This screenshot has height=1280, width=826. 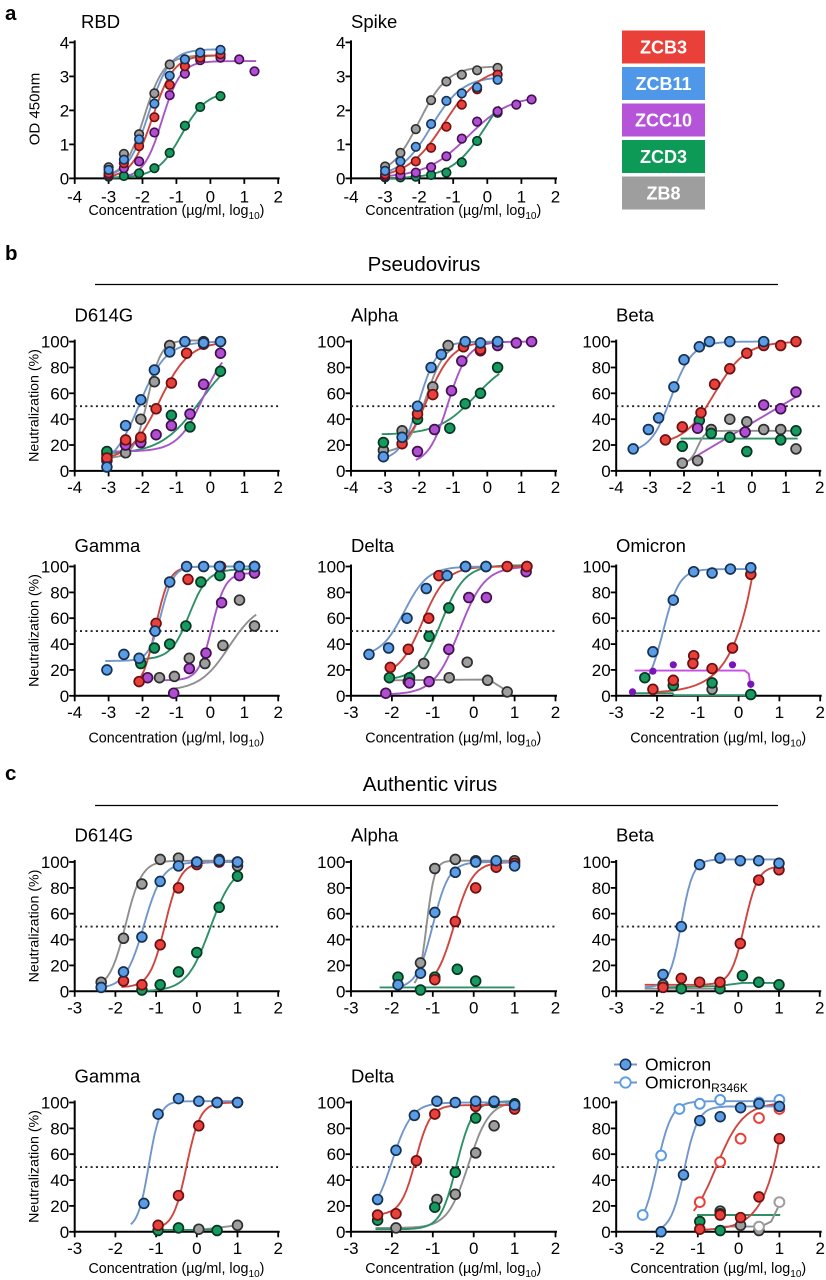 What do you see at coordinates (663, 48) in the screenshot?
I see `svg-text: ZCB3` at bounding box center [663, 48].